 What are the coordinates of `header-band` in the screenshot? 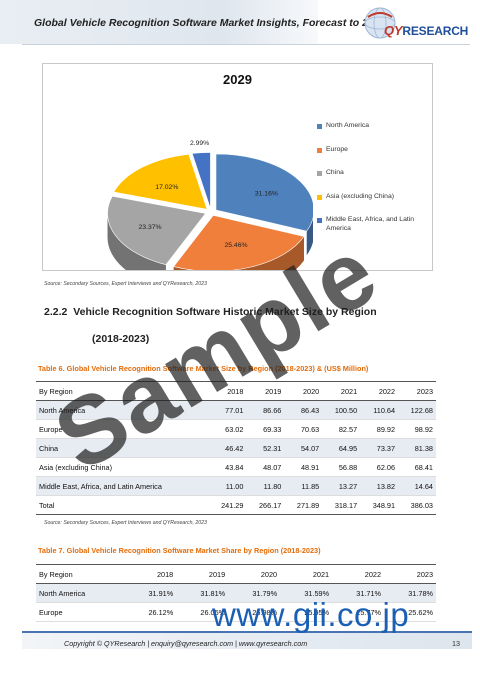 It's located at (159, 22).